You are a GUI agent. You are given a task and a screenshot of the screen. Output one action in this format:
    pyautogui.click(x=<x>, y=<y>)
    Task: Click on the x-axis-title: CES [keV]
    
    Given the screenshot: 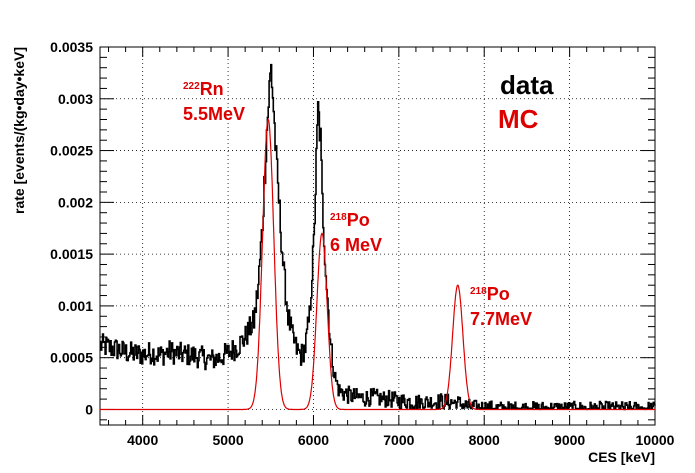 What is the action you would take?
    pyautogui.click(x=621, y=457)
    